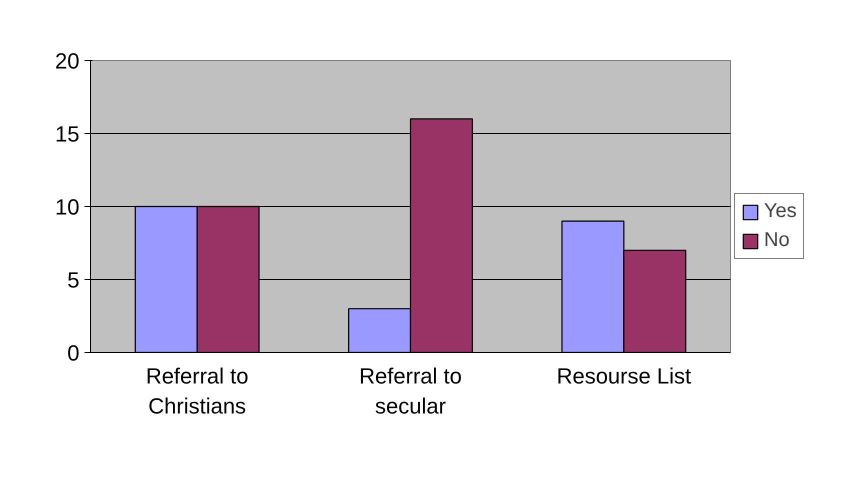 Image resolution: width=850 pixels, height=495 pixels. I want to click on x-tick-label: Referral to Christians, so click(197, 391).